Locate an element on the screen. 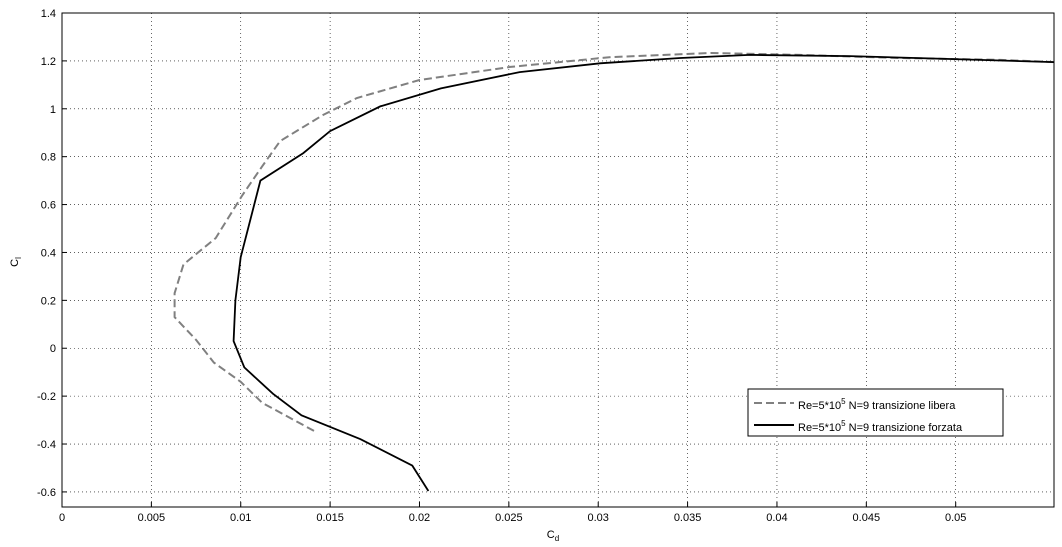 This screenshot has height=547, width=1062. y-tick-label: 1 is located at coordinates (53, 110).